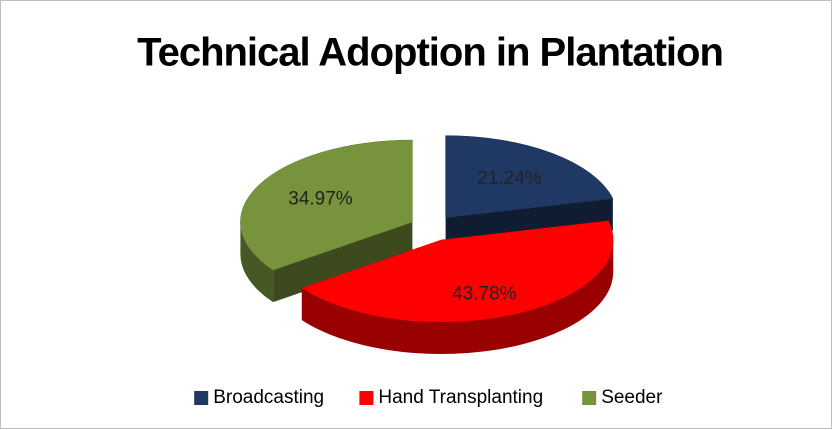  What do you see at coordinates (460, 397) in the screenshot?
I see `legend-label: Hand Transplanting` at bounding box center [460, 397].